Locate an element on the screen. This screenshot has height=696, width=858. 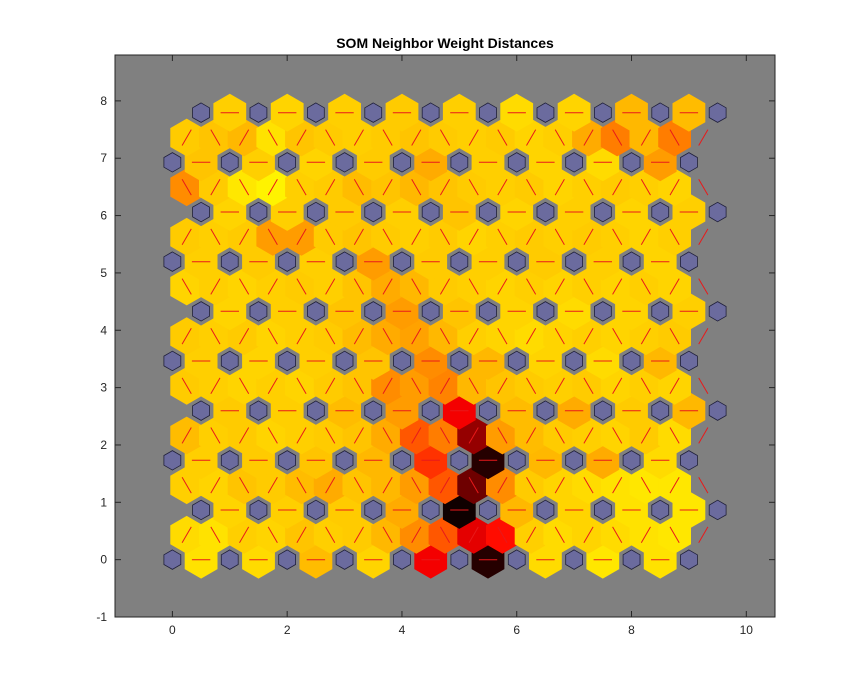
y-tick-label: 8 is located at coordinates (103, 101).